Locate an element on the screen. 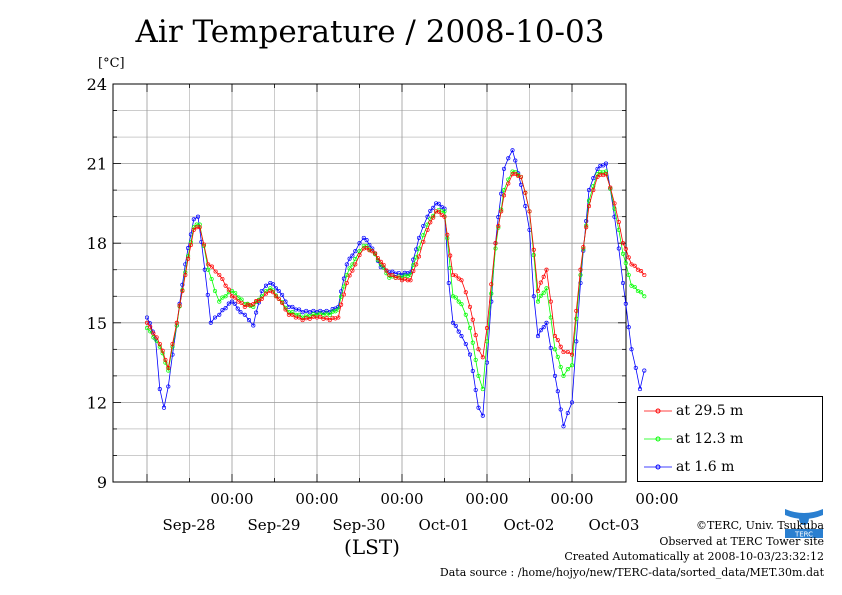 The width and height of the screenshot is (842, 595). legend-item-1m: at 1.6 m is located at coordinates (689, 467).